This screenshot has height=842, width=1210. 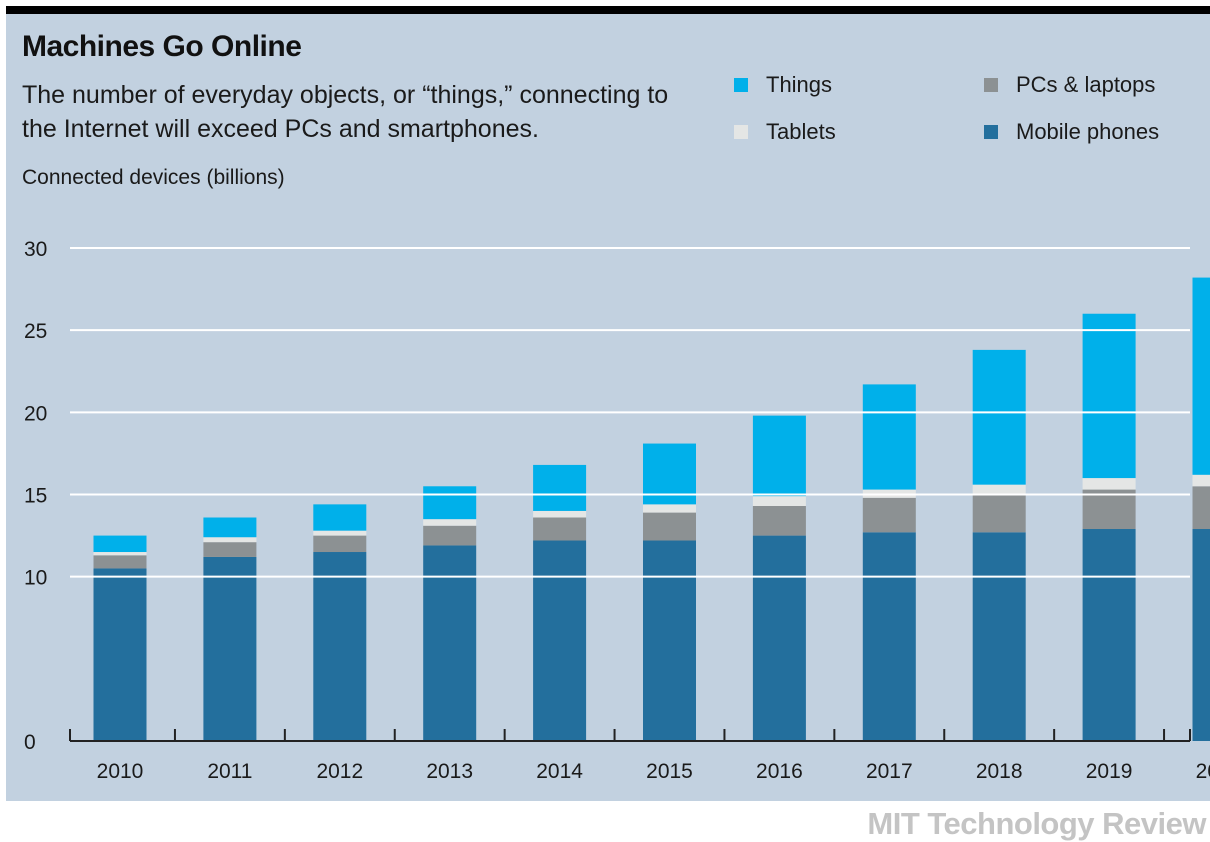 I want to click on bar-things-2012, so click(x=339, y=517).